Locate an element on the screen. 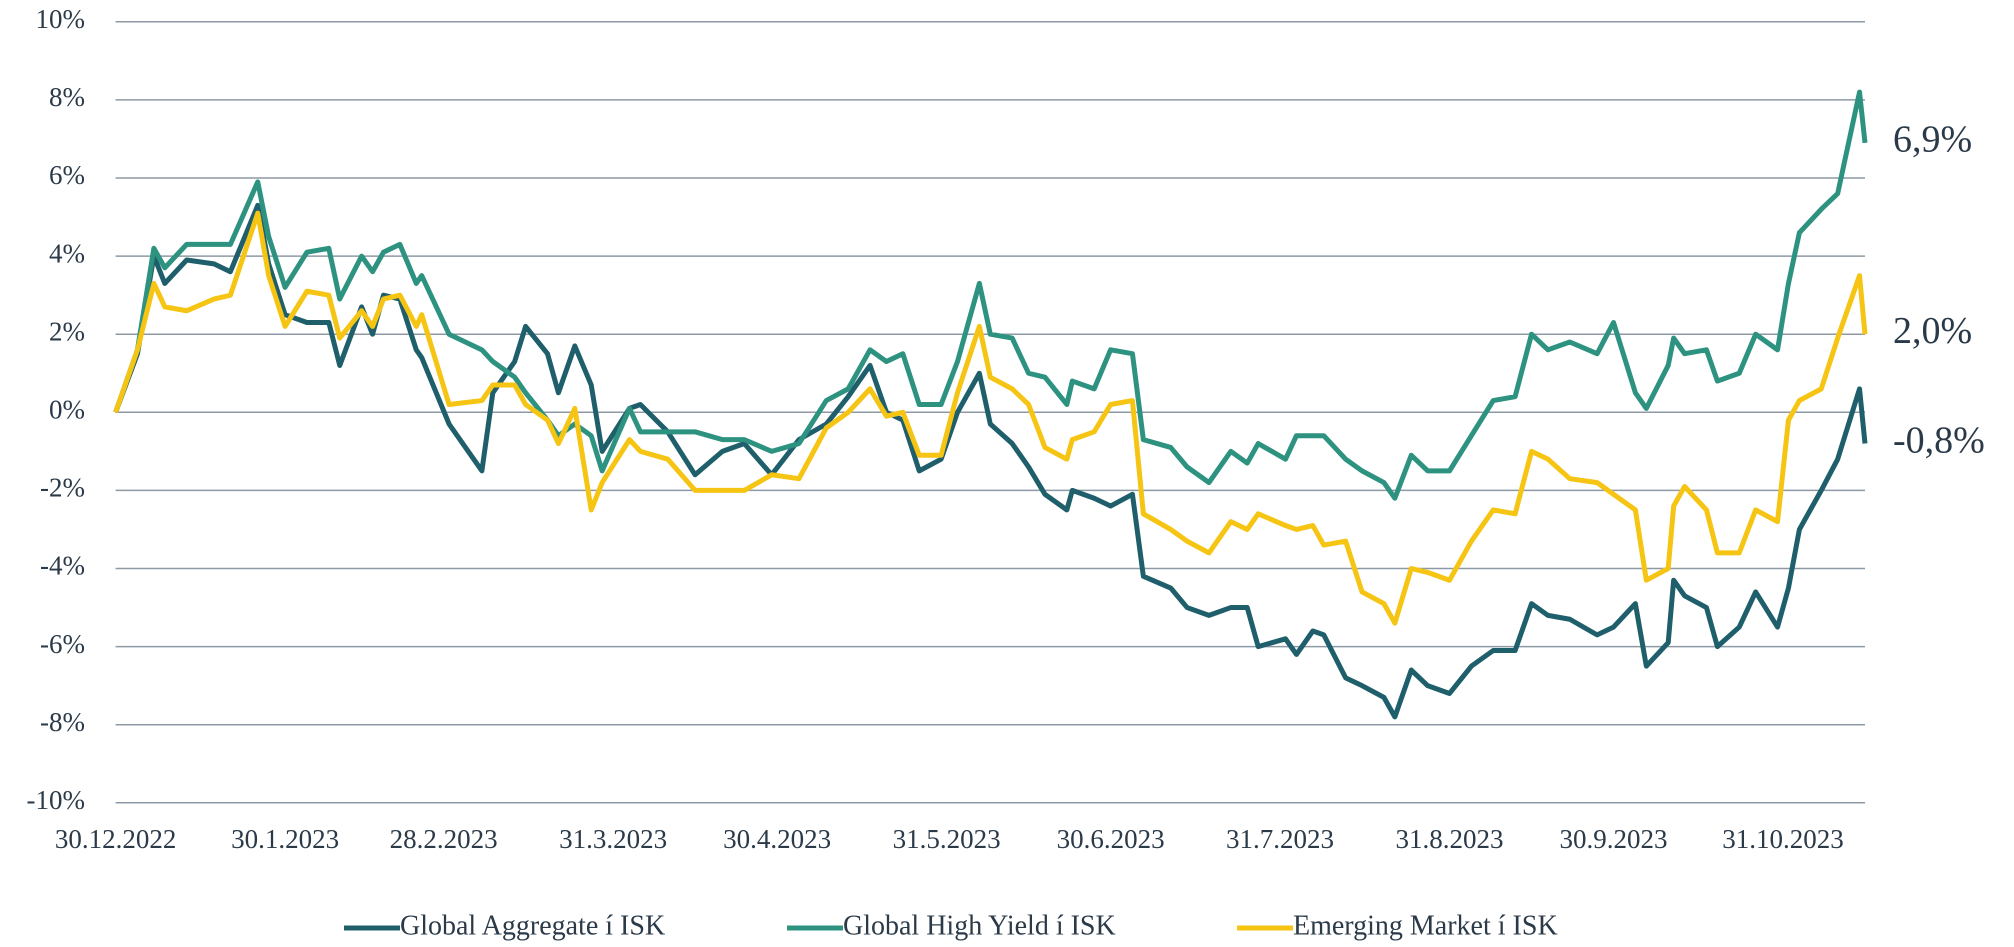 Image resolution: width=2014 pixels, height=947 pixels. x-tick-label: 31.7.2023 is located at coordinates (1280, 839).